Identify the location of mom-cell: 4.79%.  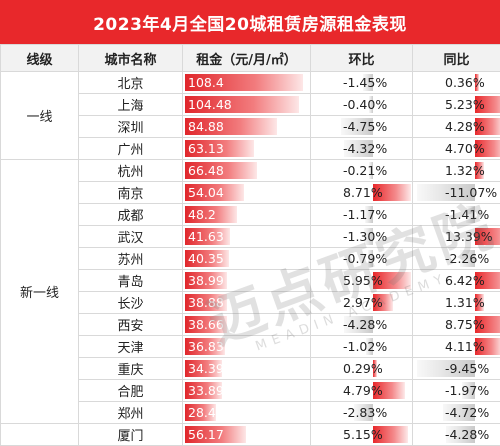
(362, 391).